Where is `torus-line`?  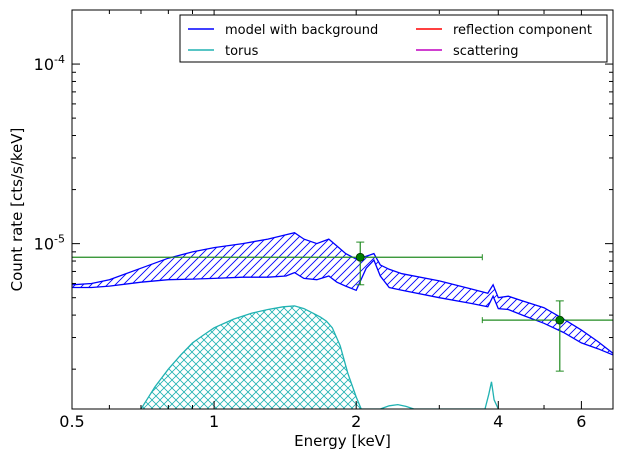
torus-line is located at coordinates (251, 357).